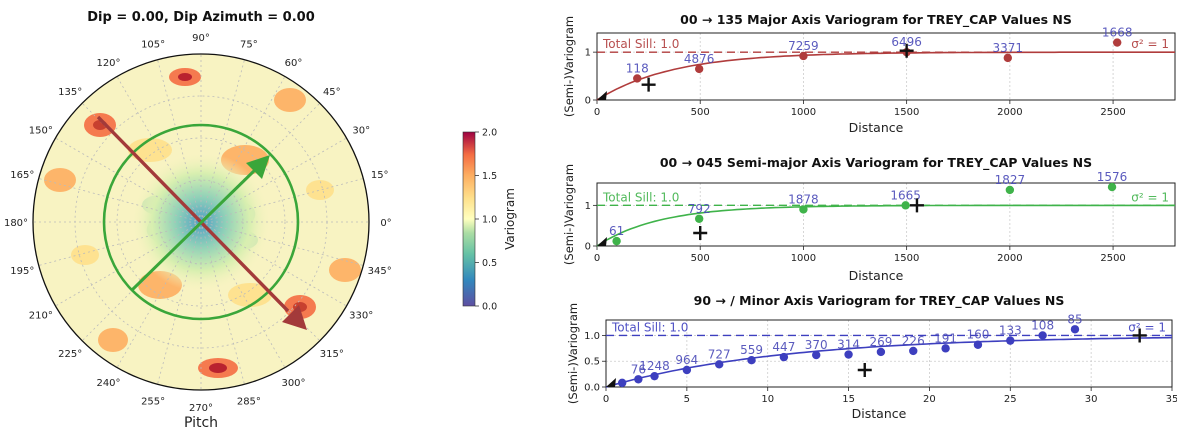  I want to click on point-pair-count-label: 133, so click(1010, 331).